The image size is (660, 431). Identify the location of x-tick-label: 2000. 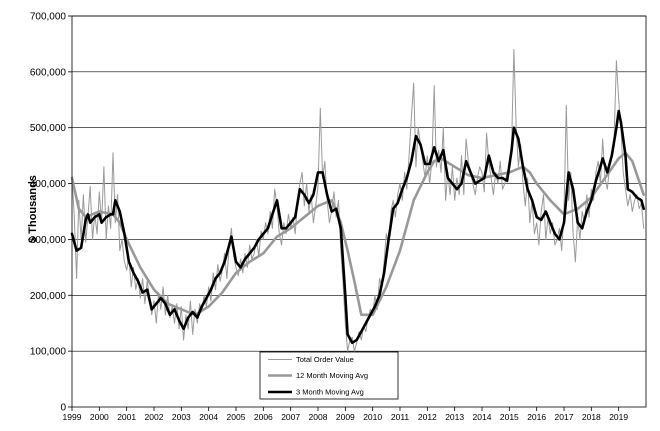
(99, 417).